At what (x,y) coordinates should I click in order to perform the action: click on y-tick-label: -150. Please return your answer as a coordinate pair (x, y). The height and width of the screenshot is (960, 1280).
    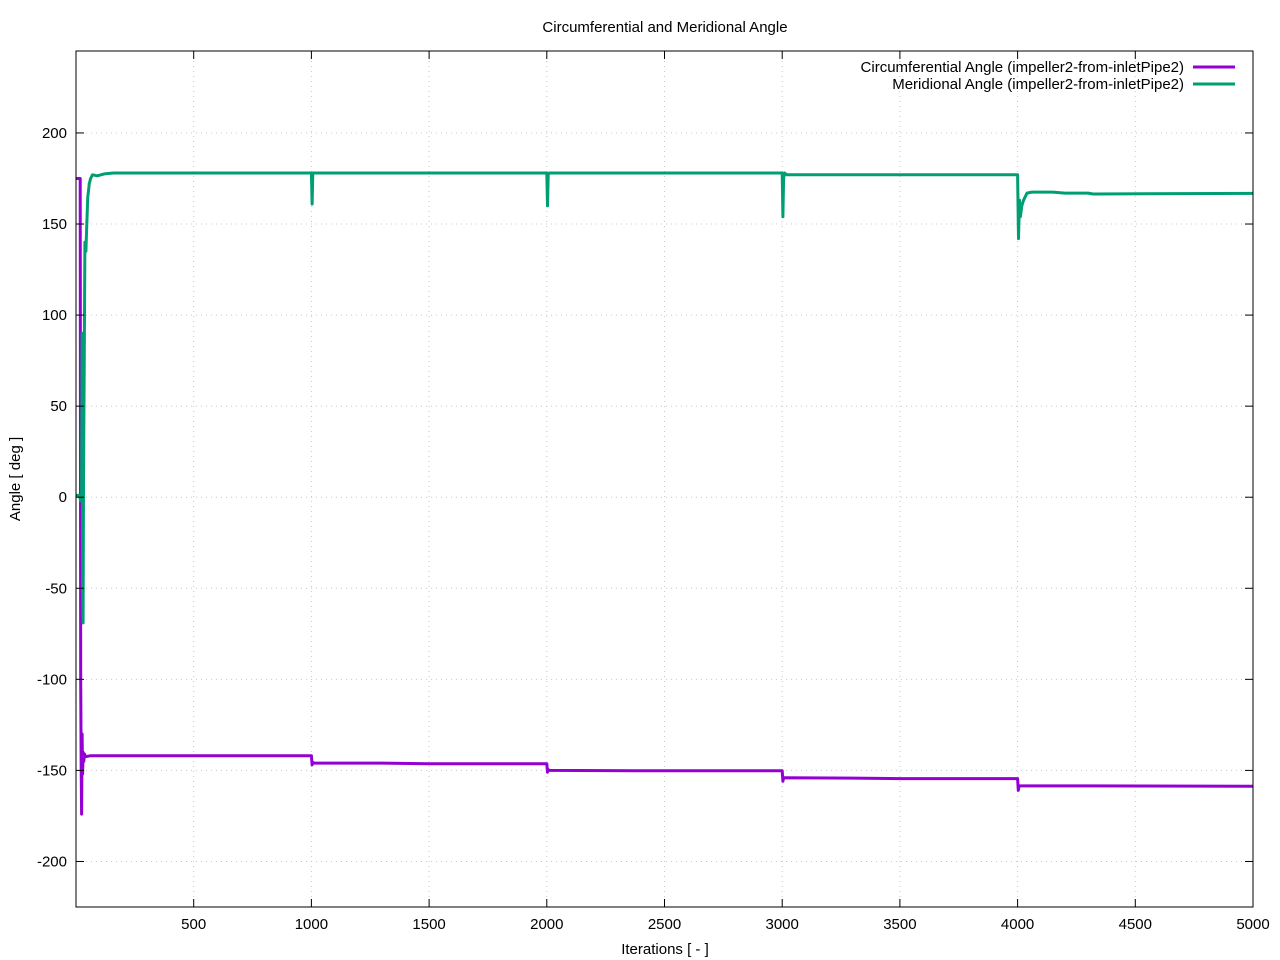
    Looking at the image, I should click on (52, 770).